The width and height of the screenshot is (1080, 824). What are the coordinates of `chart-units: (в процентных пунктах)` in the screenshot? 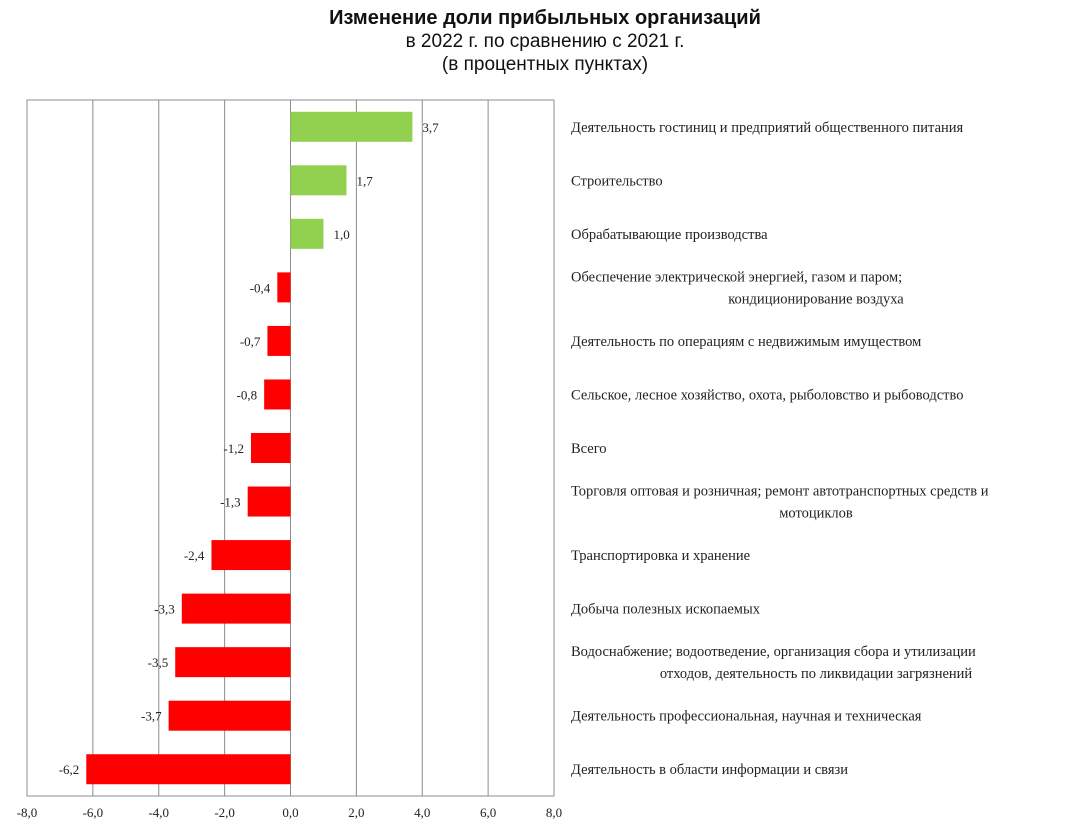 It's located at (545, 64).